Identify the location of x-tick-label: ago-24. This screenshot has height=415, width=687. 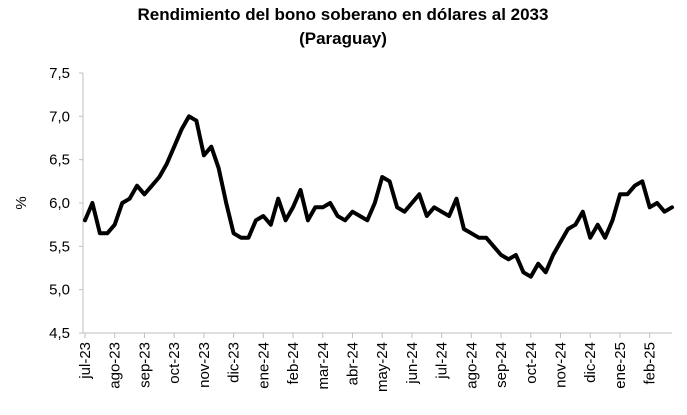
(471, 365).